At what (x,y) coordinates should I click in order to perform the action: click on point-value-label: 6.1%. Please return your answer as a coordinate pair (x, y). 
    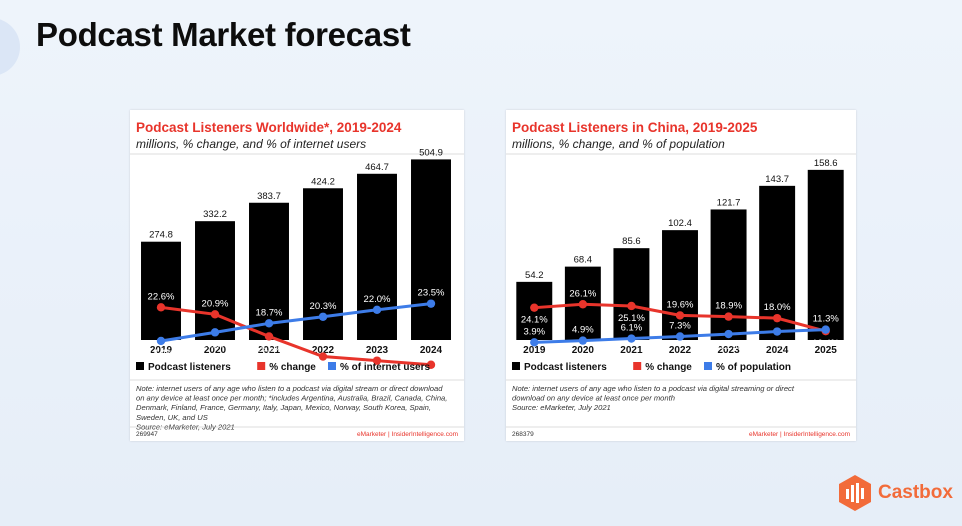
    Looking at the image, I should click on (632, 328).